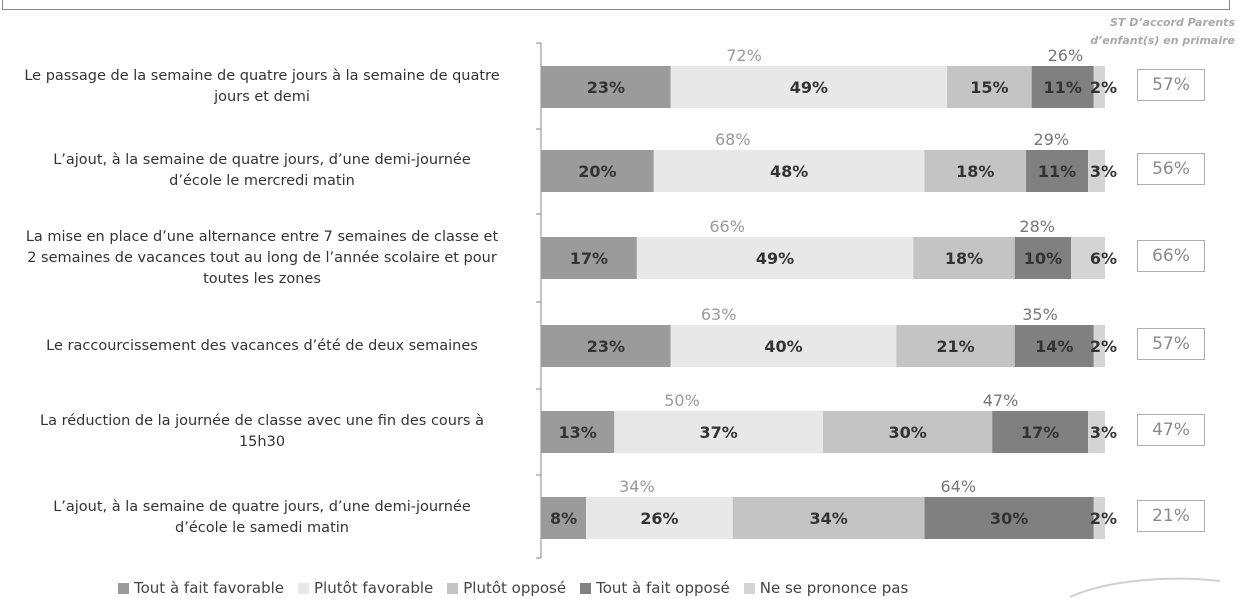 The height and width of the screenshot is (599, 1239). I want to click on data-label: 30%, so click(907, 432).